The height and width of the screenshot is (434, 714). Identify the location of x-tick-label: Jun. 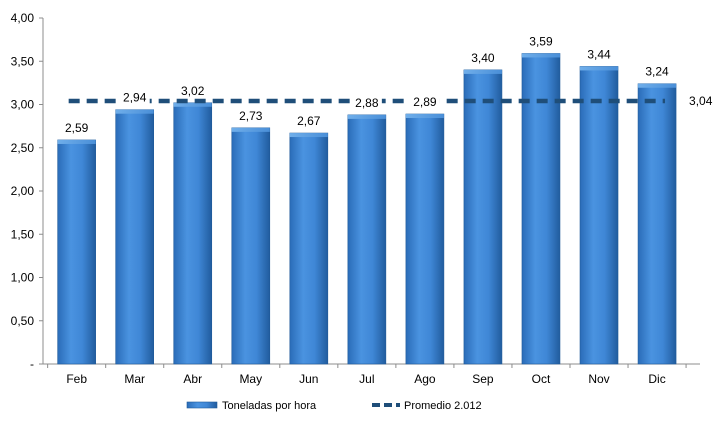
(308, 379).